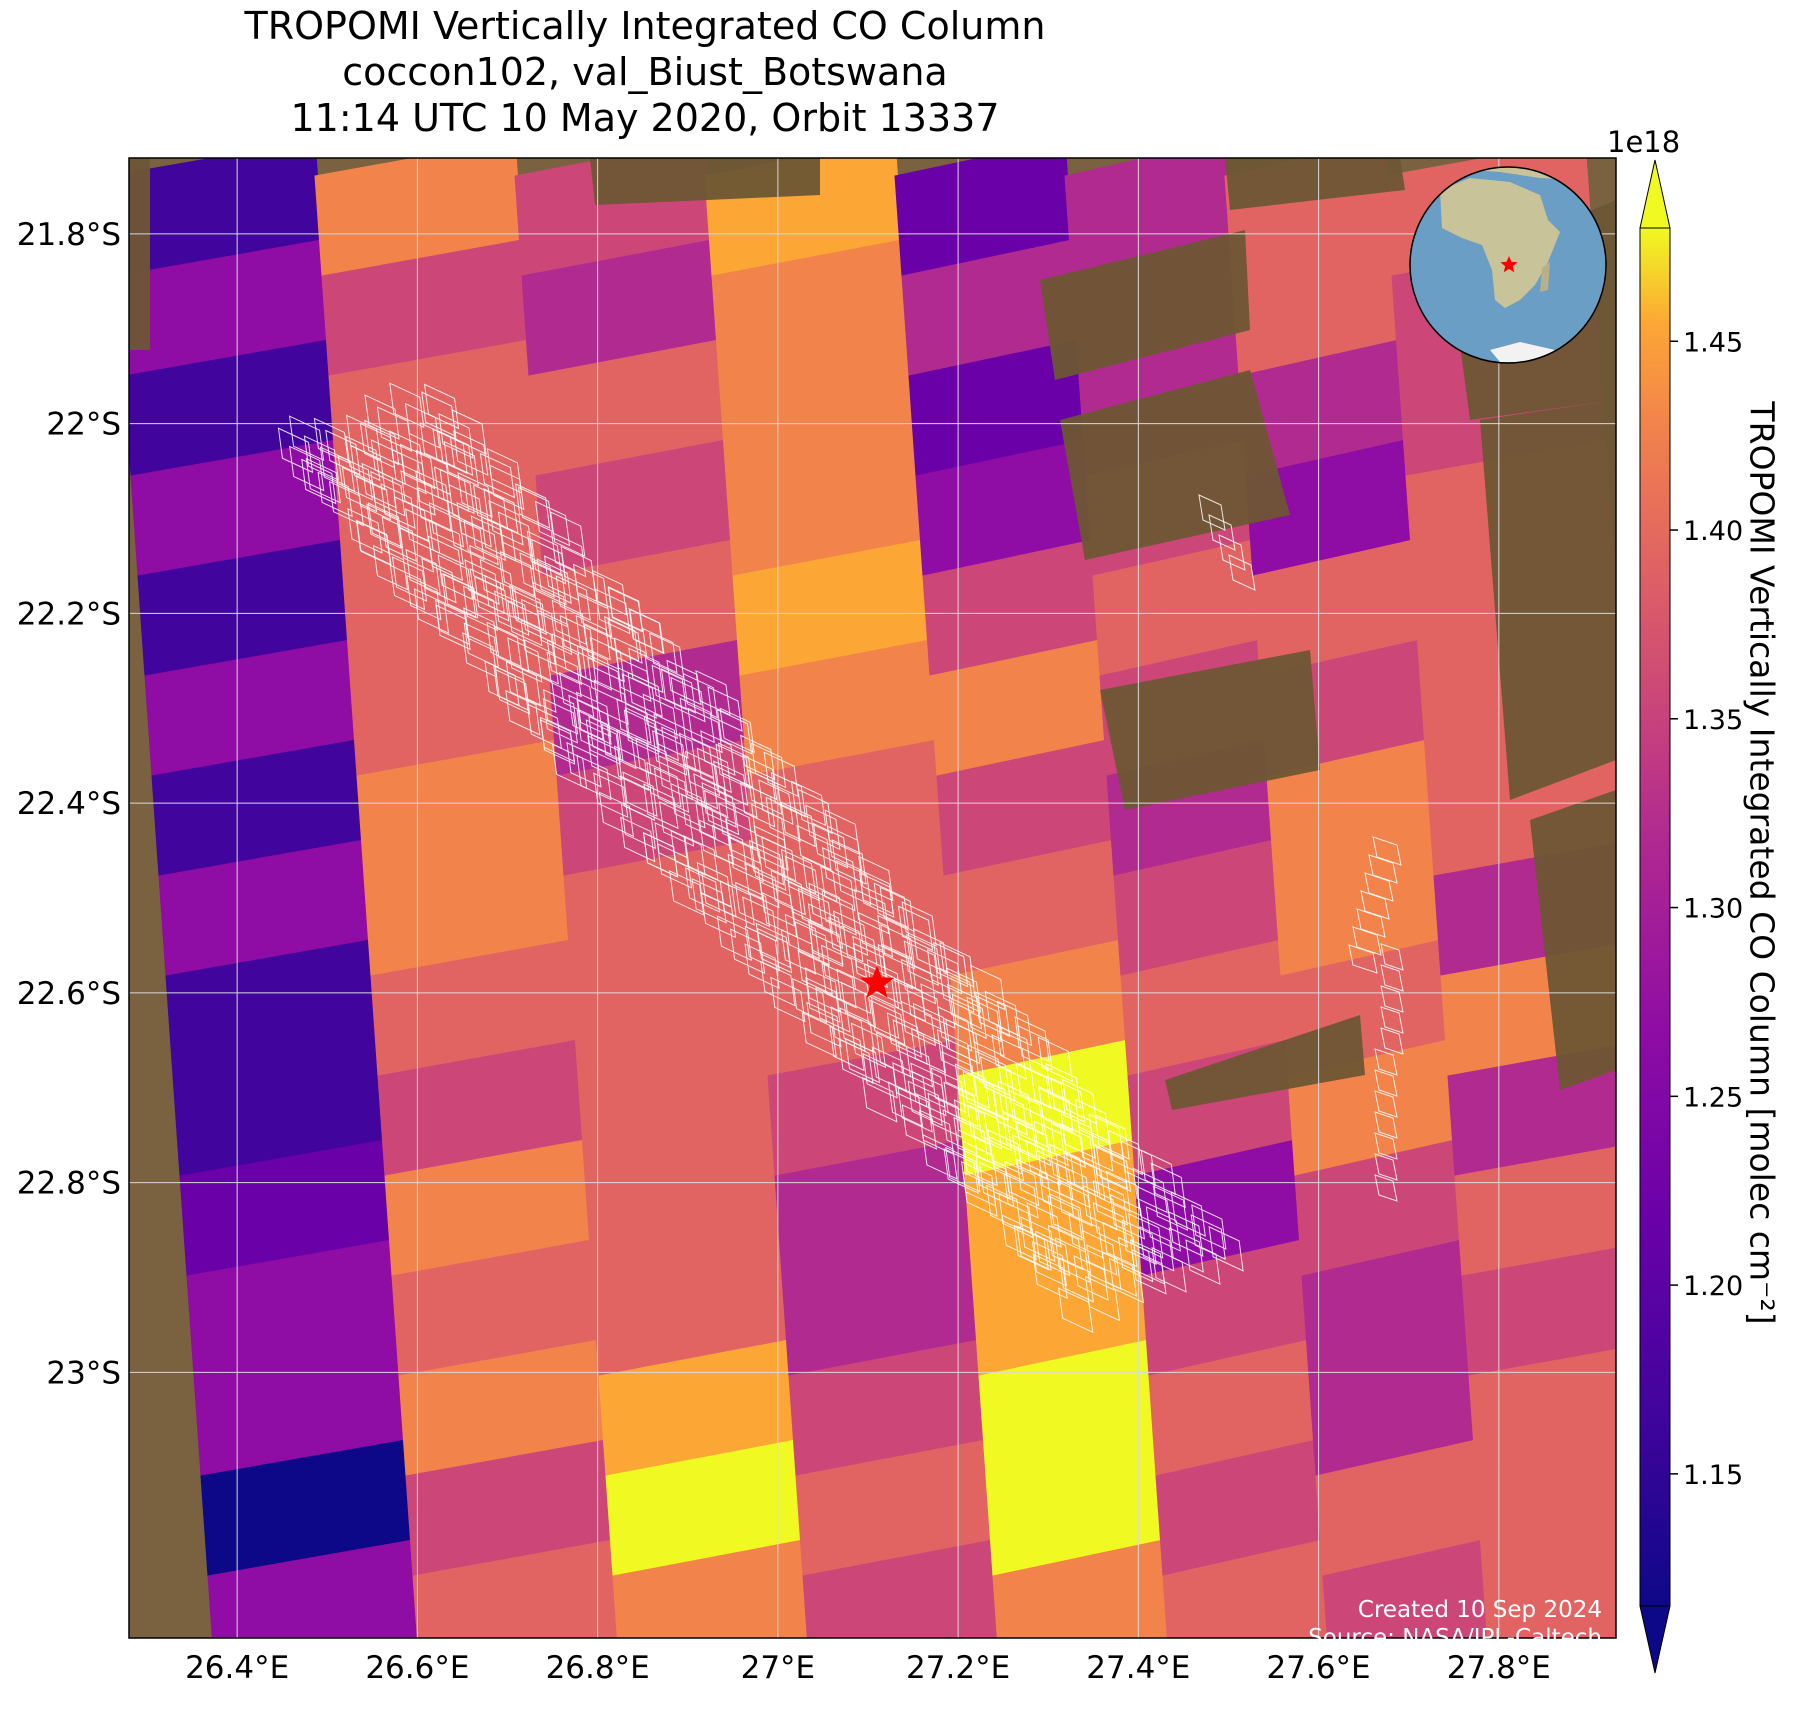 This screenshot has height=1714, width=1815. What do you see at coordinates (877, 981) in the screenshot?
I see `site-star-marker` at bounding box center [877, 981].